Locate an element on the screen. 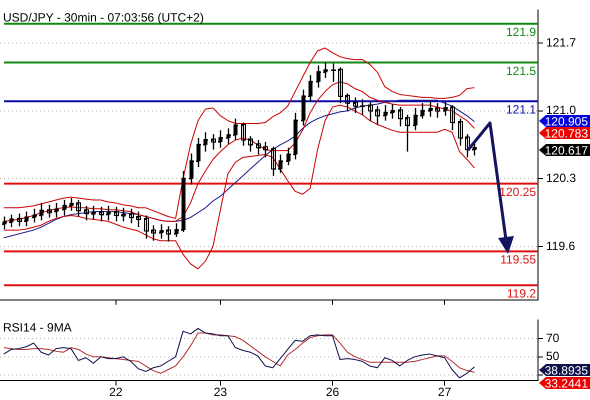 The image size is (590, 400). y-tick-label: 50 is located at coordinates (553, 356).